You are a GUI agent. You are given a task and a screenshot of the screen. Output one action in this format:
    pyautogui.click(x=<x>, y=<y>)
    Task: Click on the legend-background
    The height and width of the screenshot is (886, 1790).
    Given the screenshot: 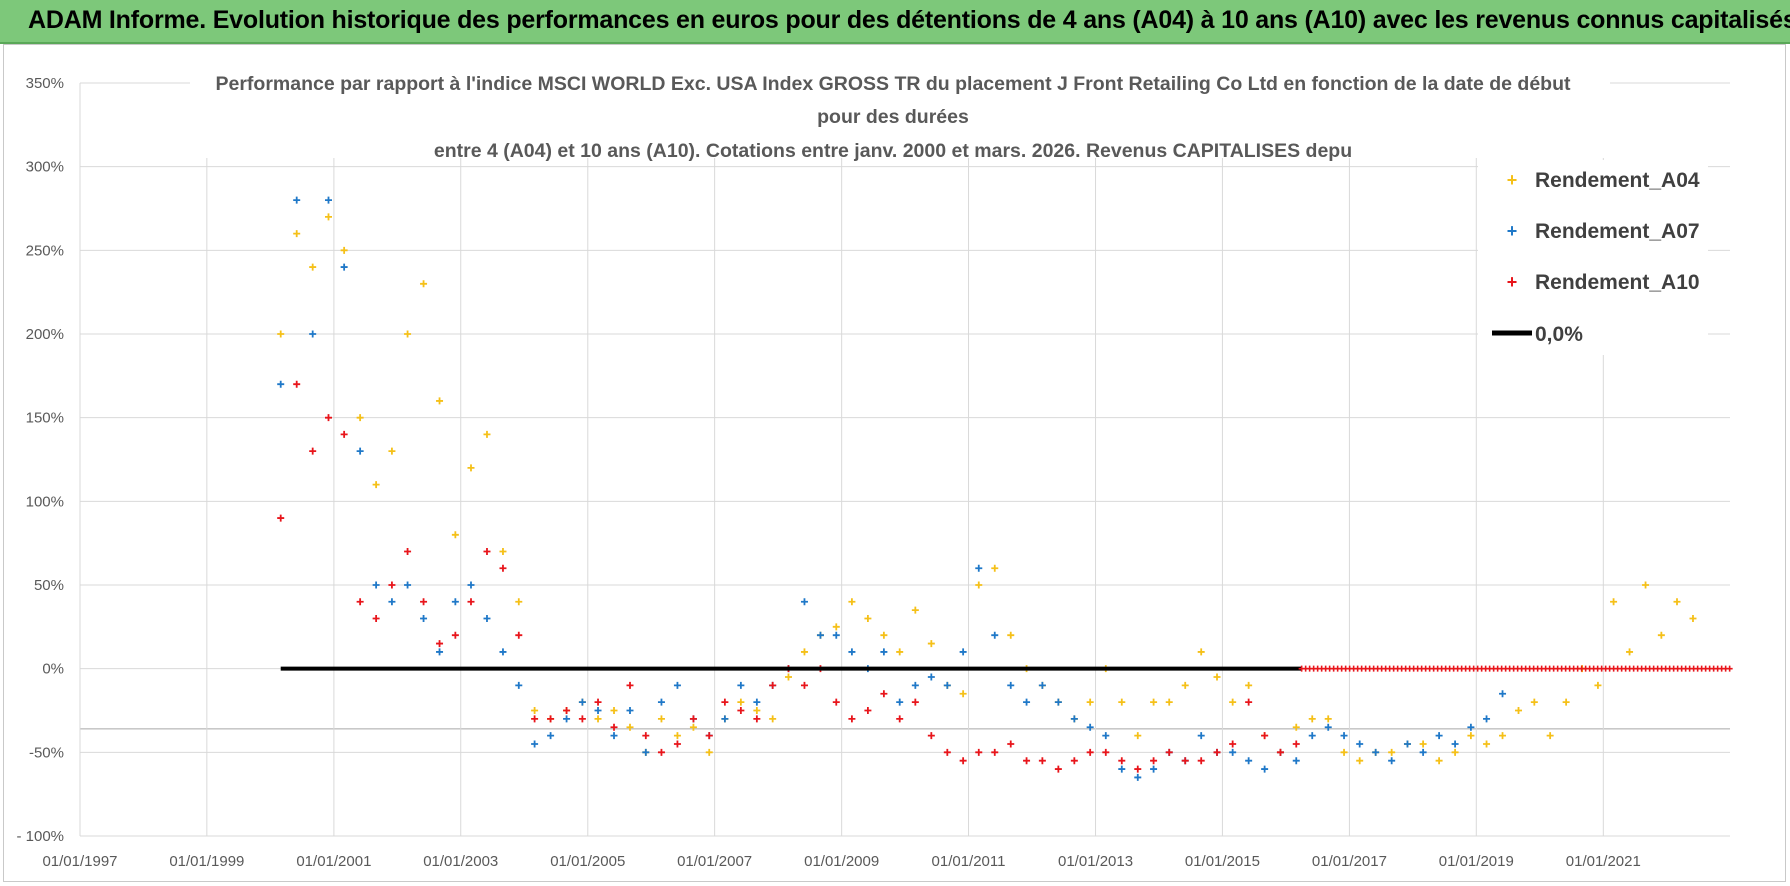 What is the action you would take?
    pyautogui.click(x=1593, y=257)
    